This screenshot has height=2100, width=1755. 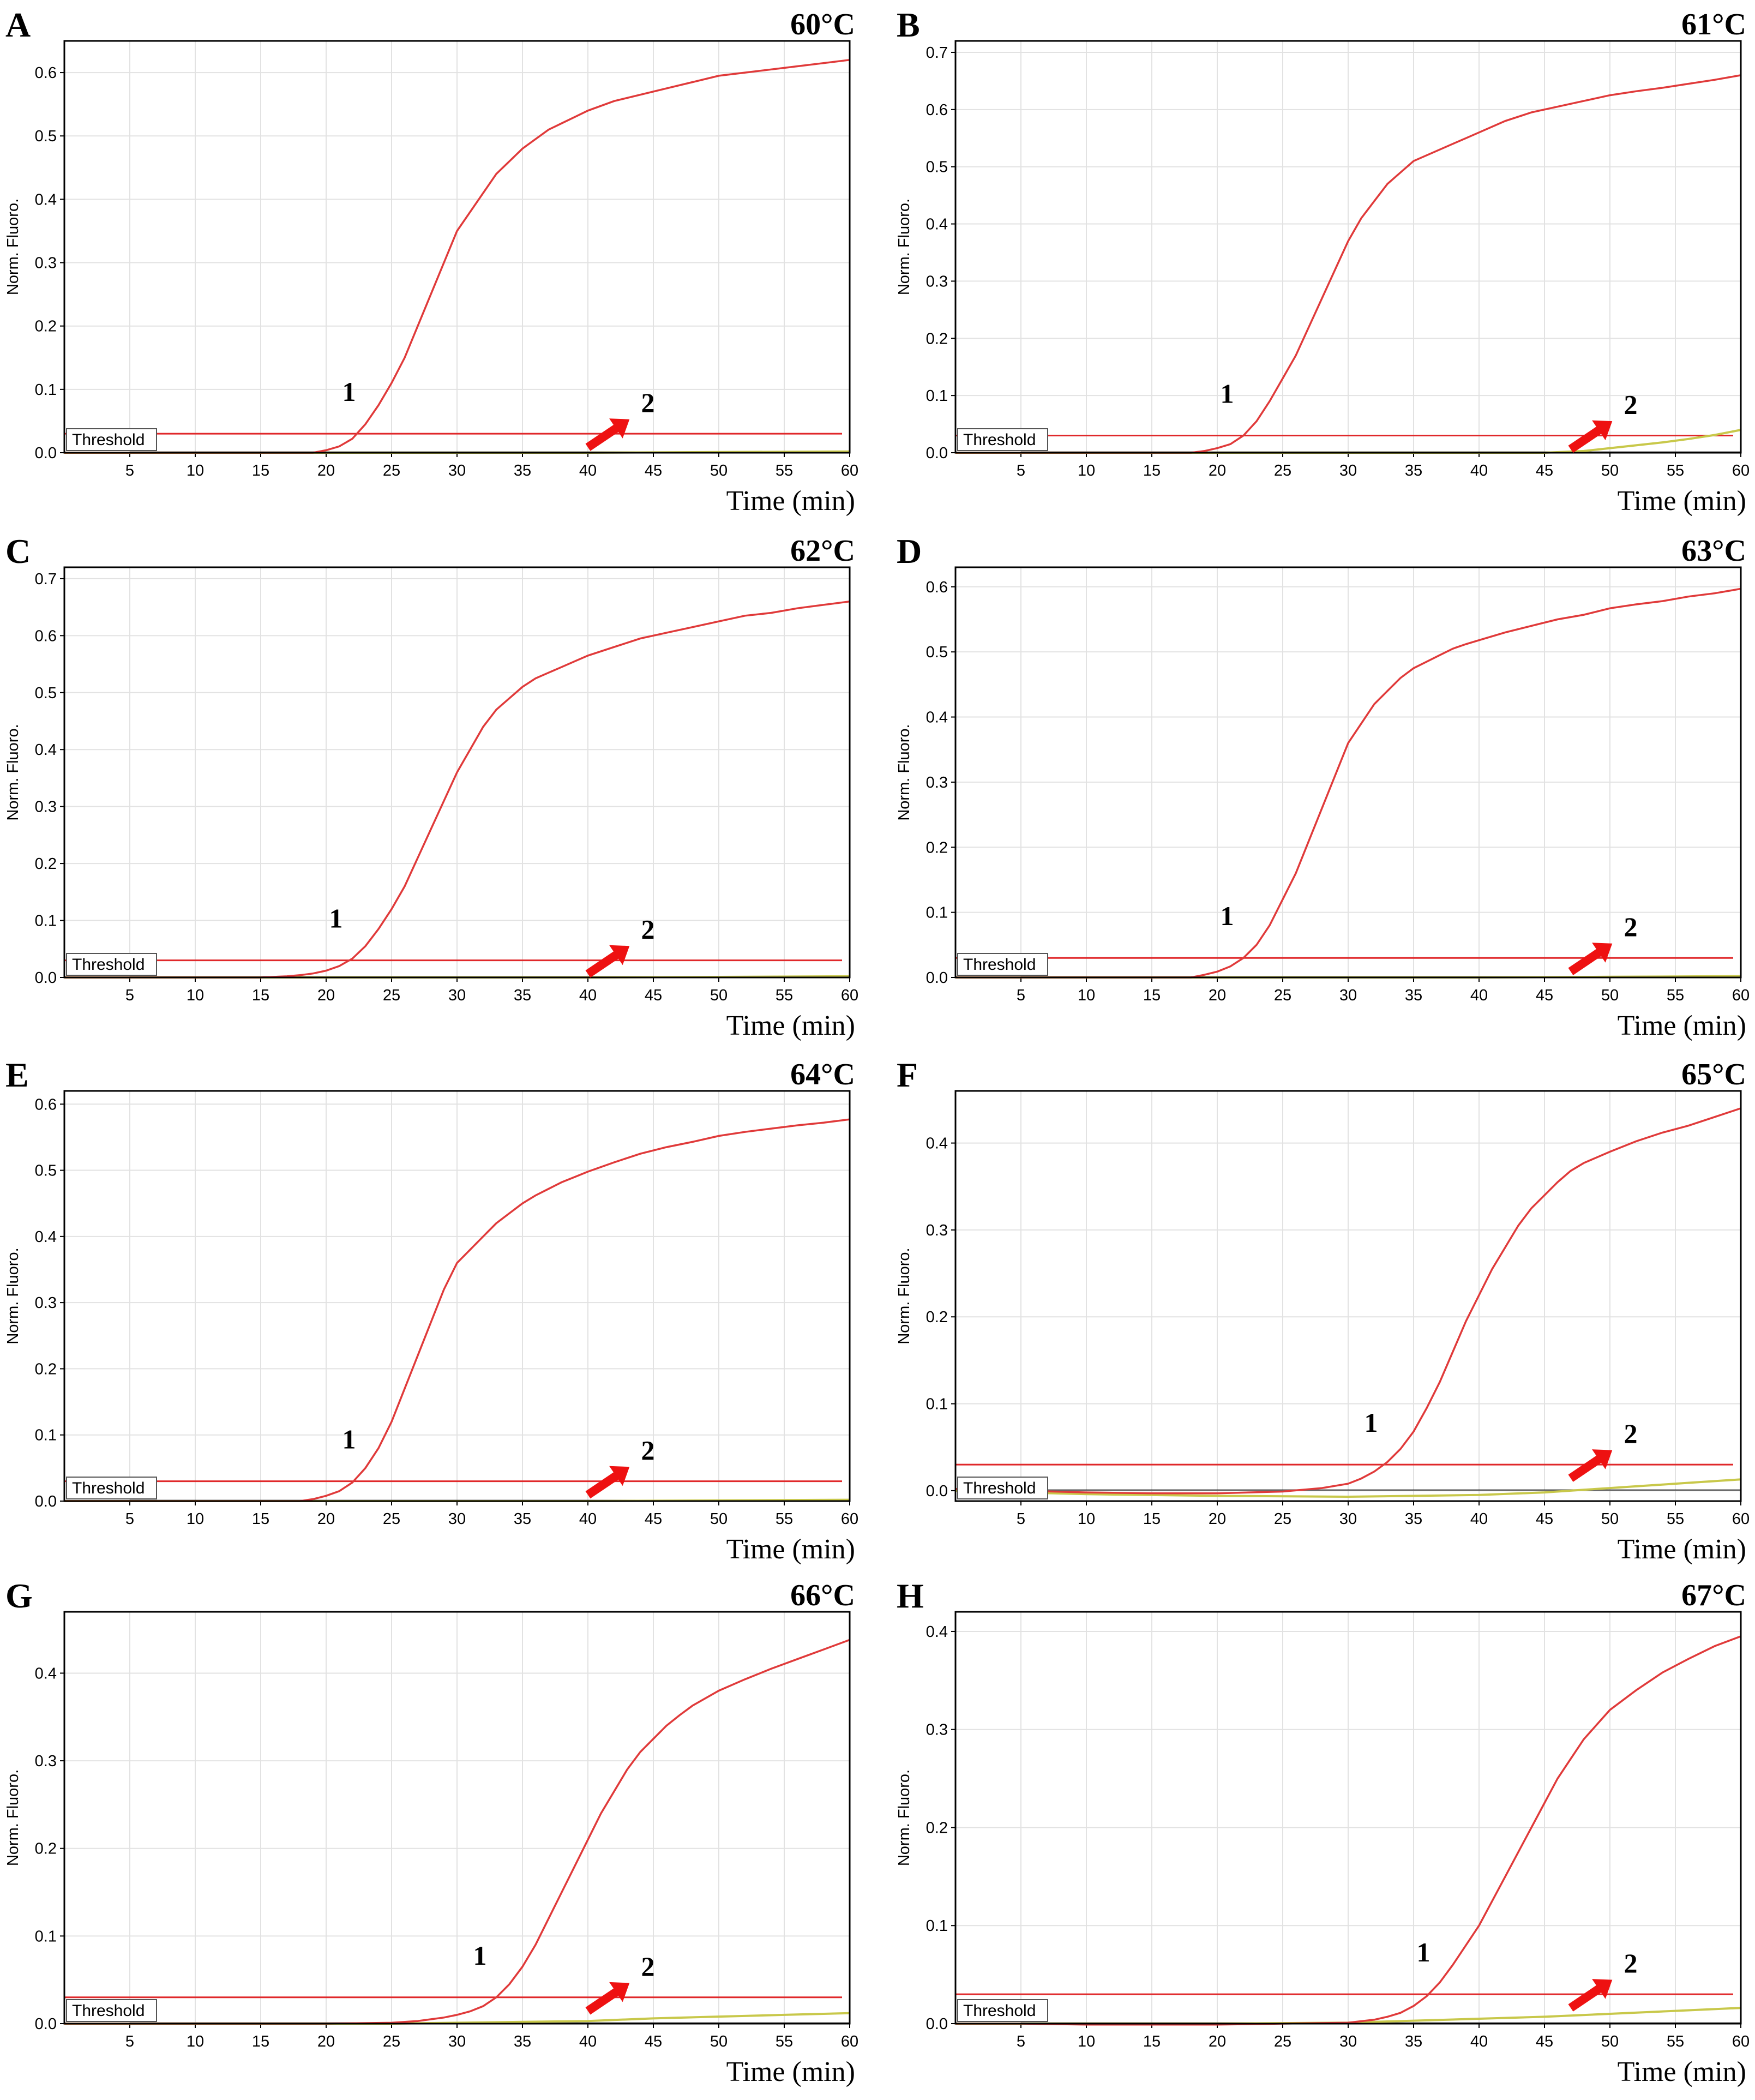 I want to click on x-tick-label: 35, so click(x=522, y=2041).